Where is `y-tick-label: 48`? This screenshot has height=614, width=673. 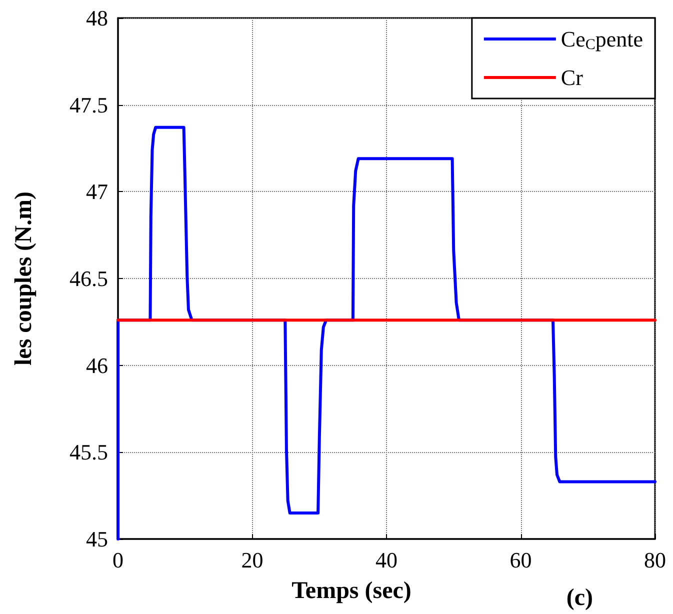
y-tick-label: 48 is located at coordinates (97, 18).